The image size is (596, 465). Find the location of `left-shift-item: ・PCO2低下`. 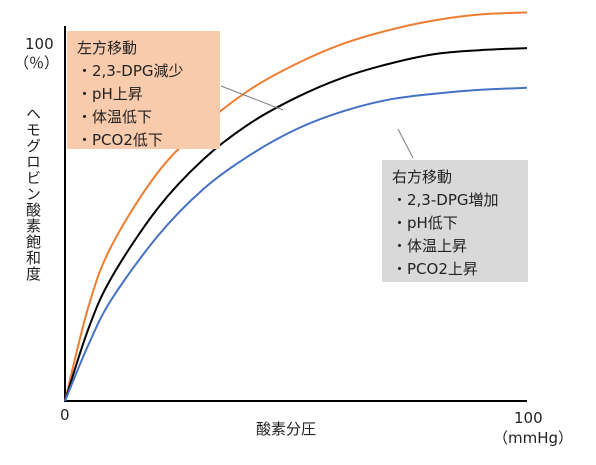

left-shift-item: ・PCO2低下 is located at coordinates (120, 140).